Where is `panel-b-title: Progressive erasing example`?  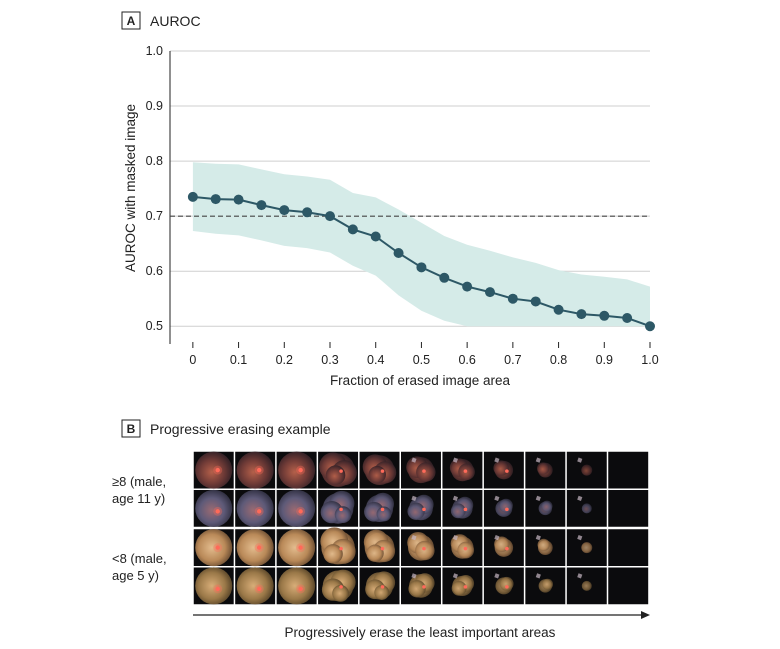
panel-b-title: Progressive erasing example is located at coordinates (240, 429).